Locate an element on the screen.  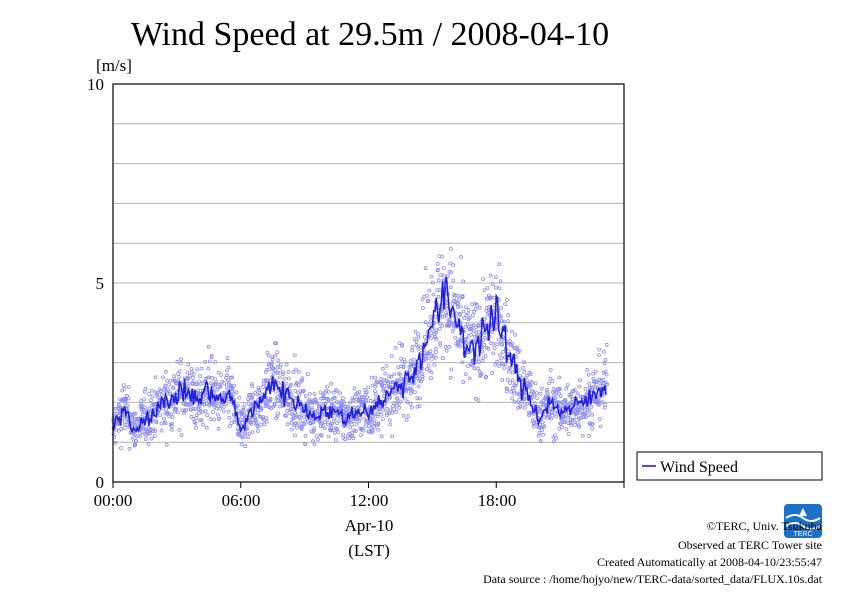
legend-box is located at coordinates (729, 466).